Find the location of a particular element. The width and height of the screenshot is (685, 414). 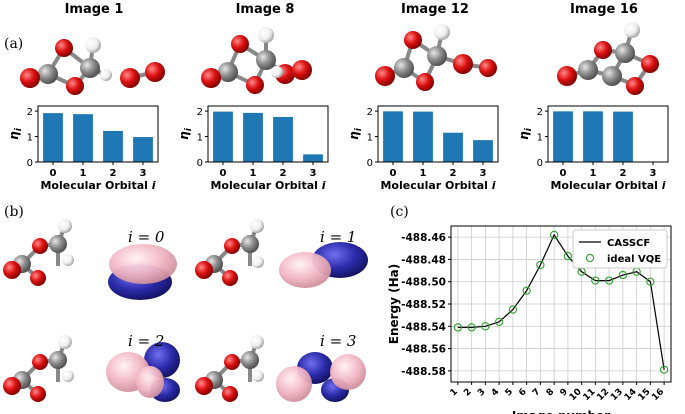

orbital-label-0: i = 0 is located at coordinates (146, 237).